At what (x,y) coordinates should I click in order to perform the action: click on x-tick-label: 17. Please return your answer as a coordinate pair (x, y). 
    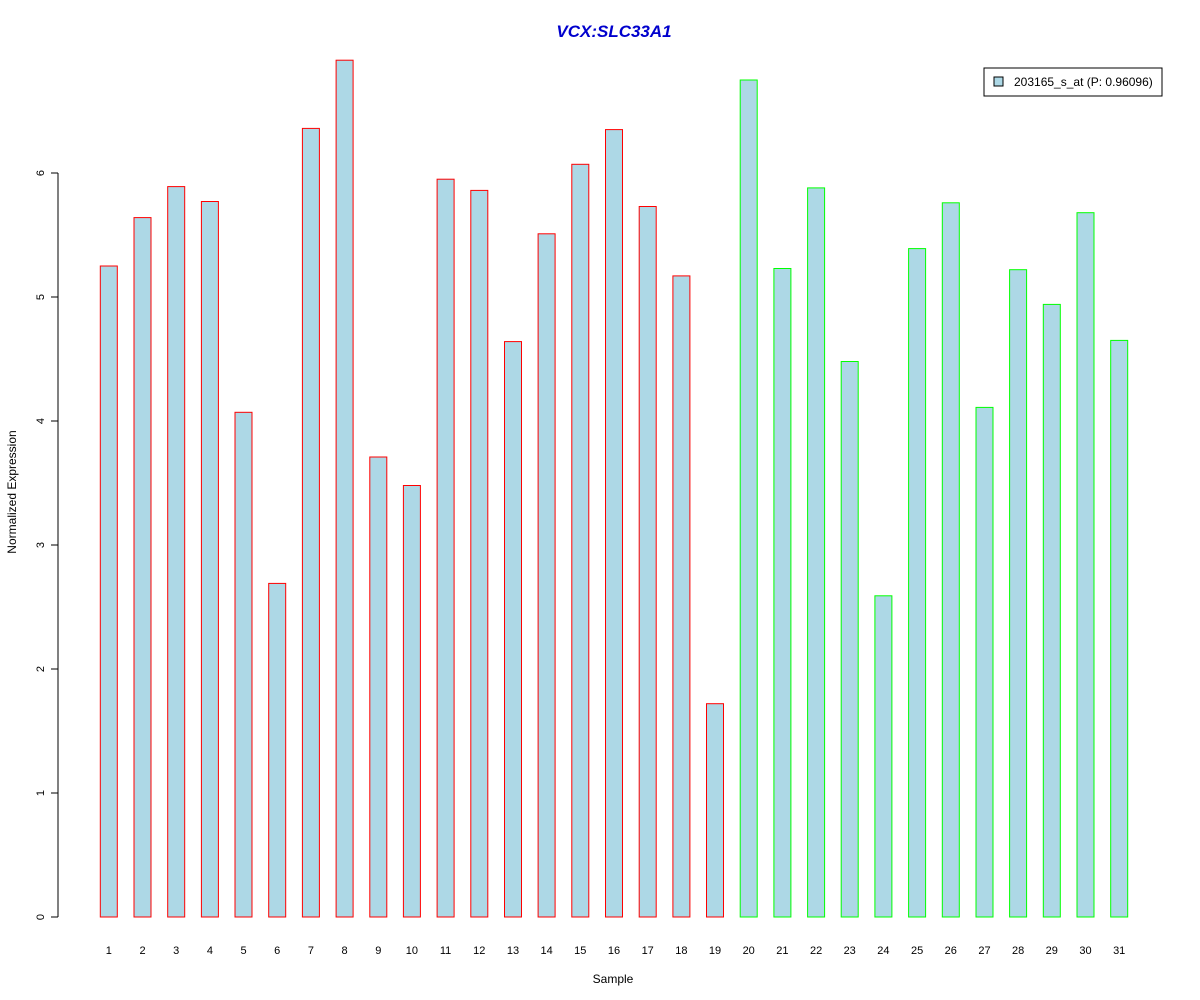
    Looking at the image, I should click on (648, 951).